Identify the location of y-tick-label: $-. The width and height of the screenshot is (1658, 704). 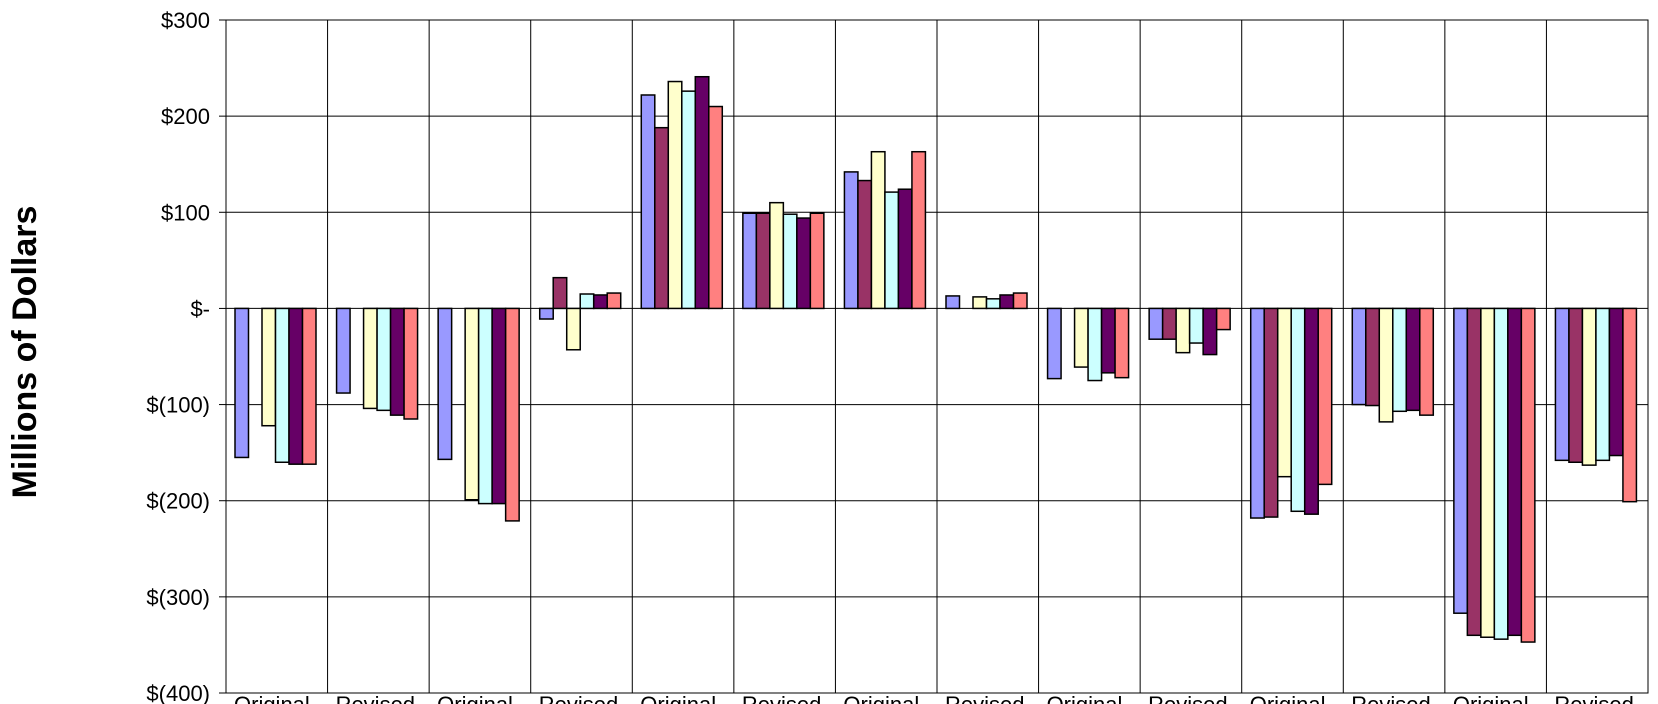
(200, 308).